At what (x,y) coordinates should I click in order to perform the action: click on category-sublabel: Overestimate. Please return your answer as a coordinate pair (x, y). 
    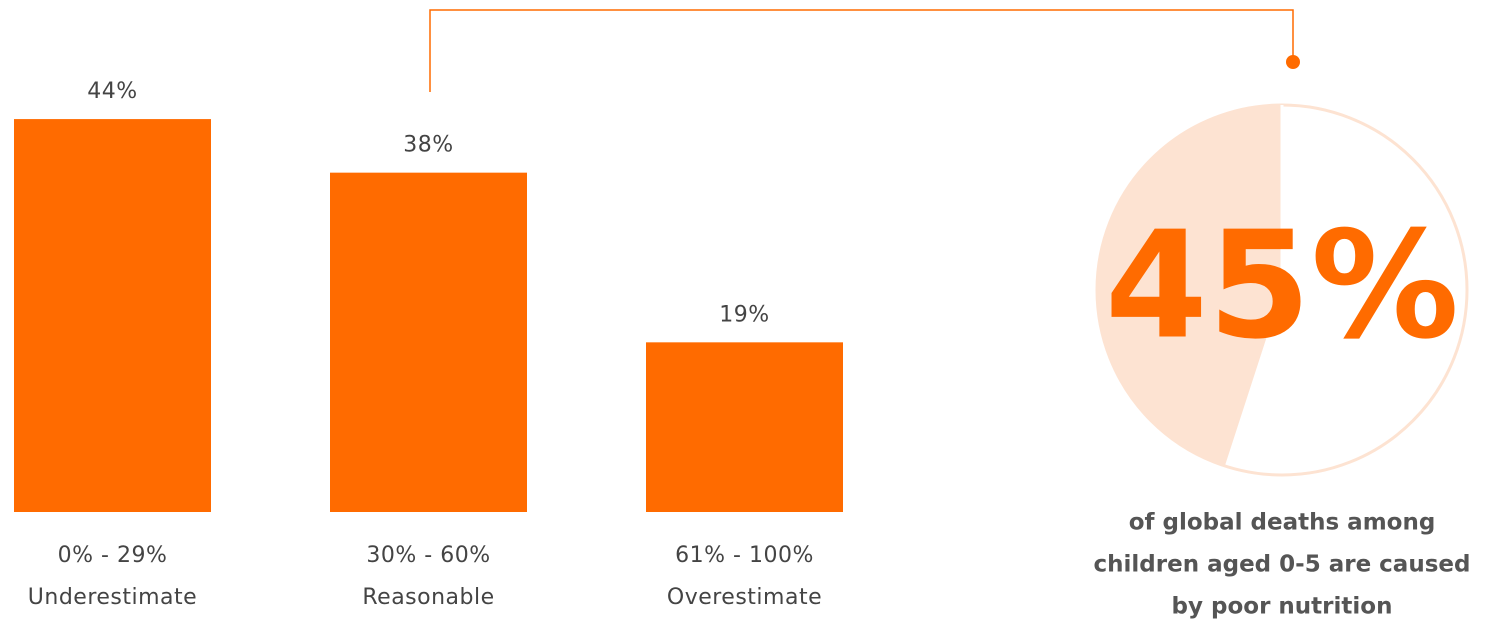
    Looking at the image, I should click on (744, 597).